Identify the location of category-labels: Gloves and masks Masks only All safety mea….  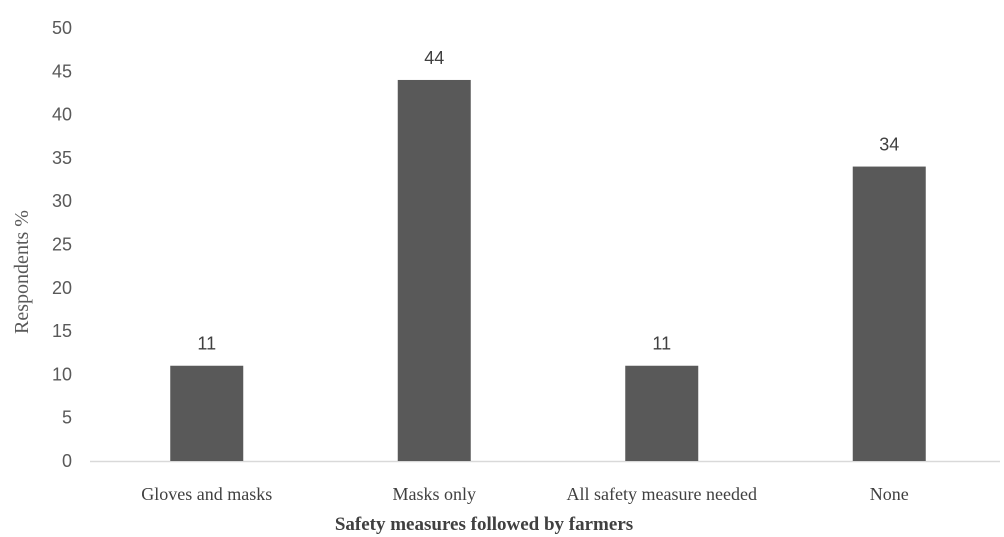
(524, 494).